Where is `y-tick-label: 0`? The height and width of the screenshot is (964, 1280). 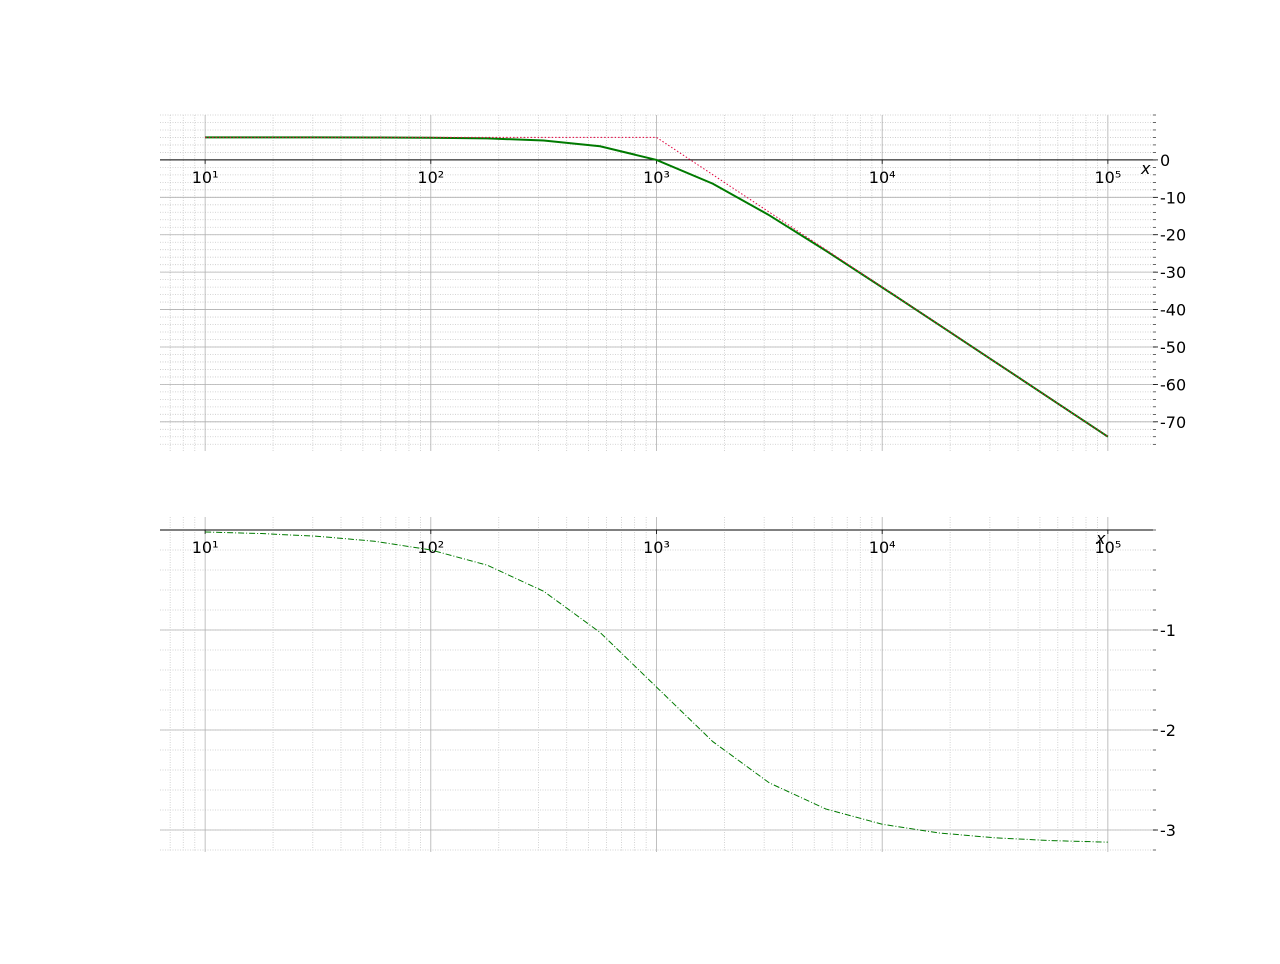 y-tick-label: 0 is located at coordinates (1165, 160).